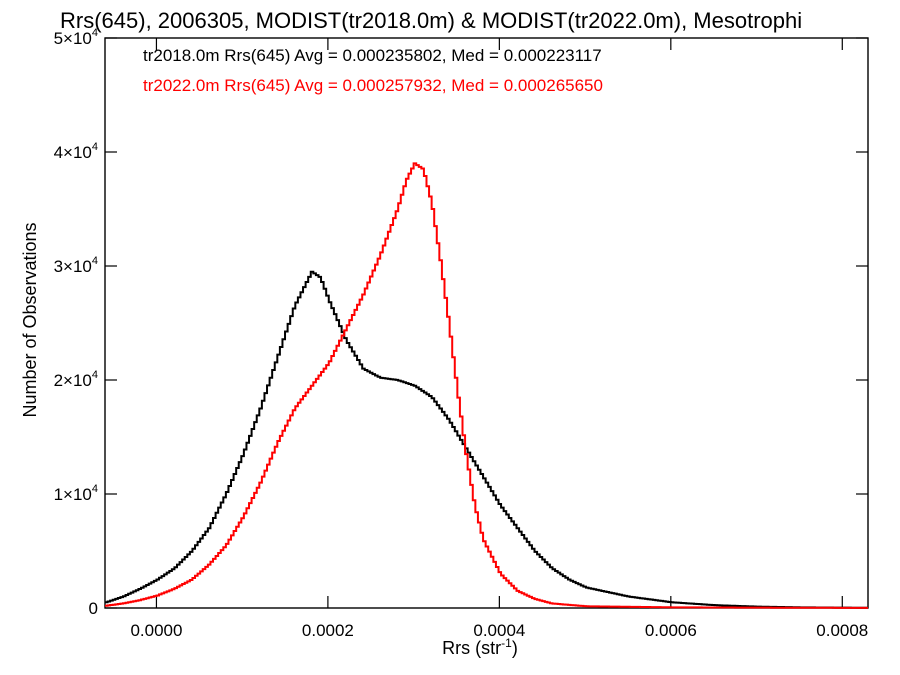  I want to click on y-tick-label: 1×10⁴, so click(76, 493).